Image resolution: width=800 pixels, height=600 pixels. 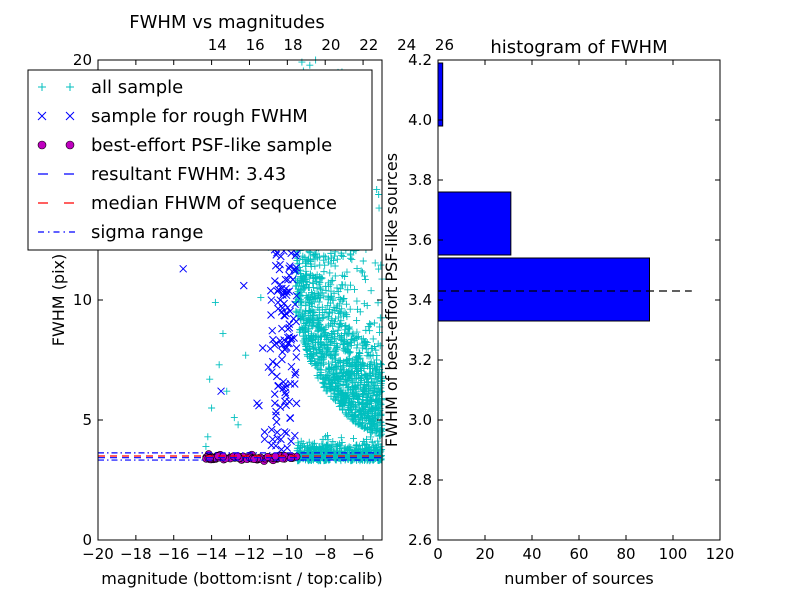 I want to click on y-tick-label: 3.8, so click(x=420, y=180).